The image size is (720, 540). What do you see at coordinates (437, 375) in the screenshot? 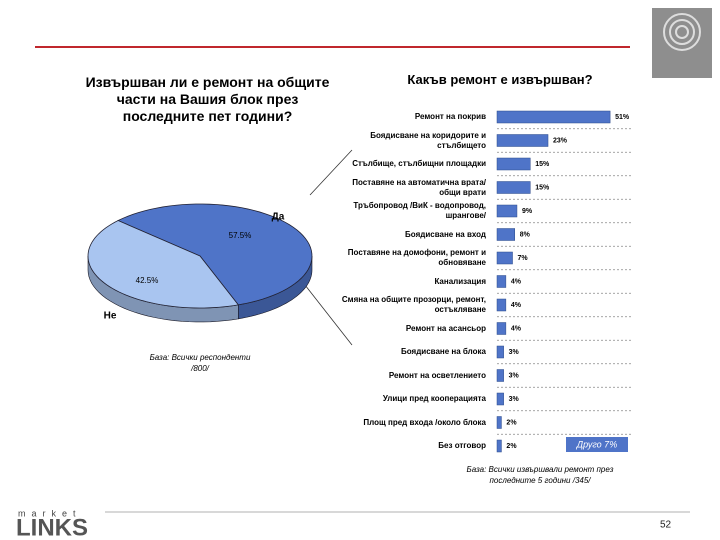
I see `bar-category-label: Ремонт на осветлението` at bounding box center [437, 375].